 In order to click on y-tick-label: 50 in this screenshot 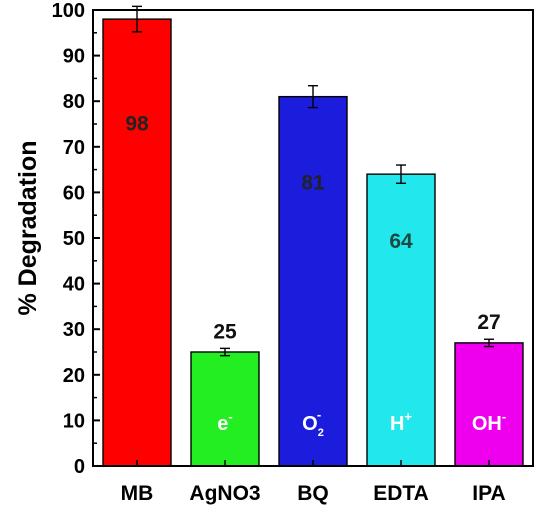, I will do `click(74, 239)`.